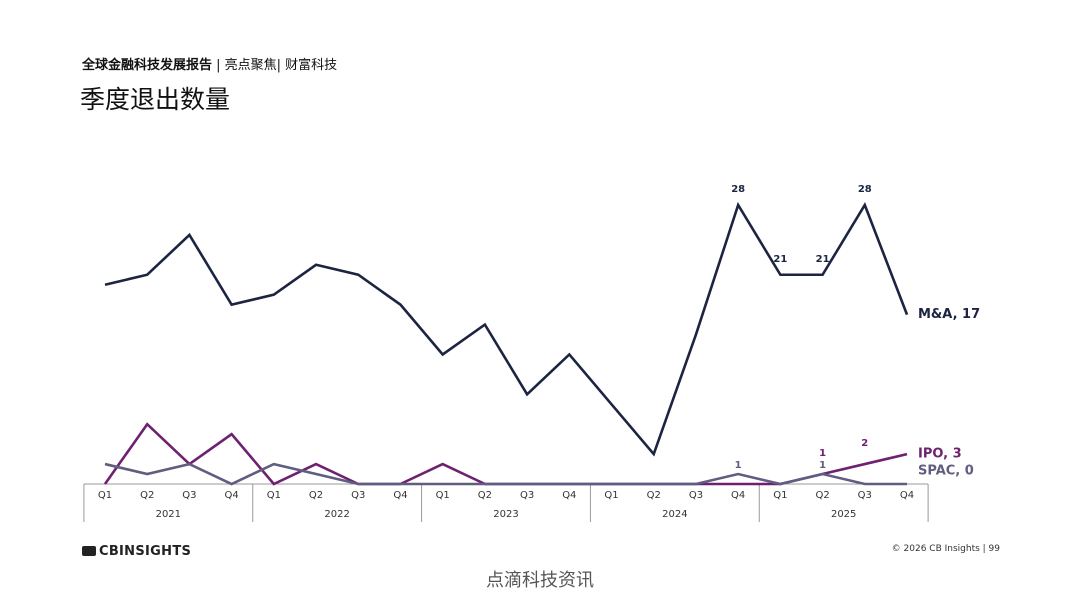 The height and width of the screenshot is (608, 1080). Describe the element at coordinates (940, 454) in the screenshot. I see `end-label: IPO, 3` at that location.